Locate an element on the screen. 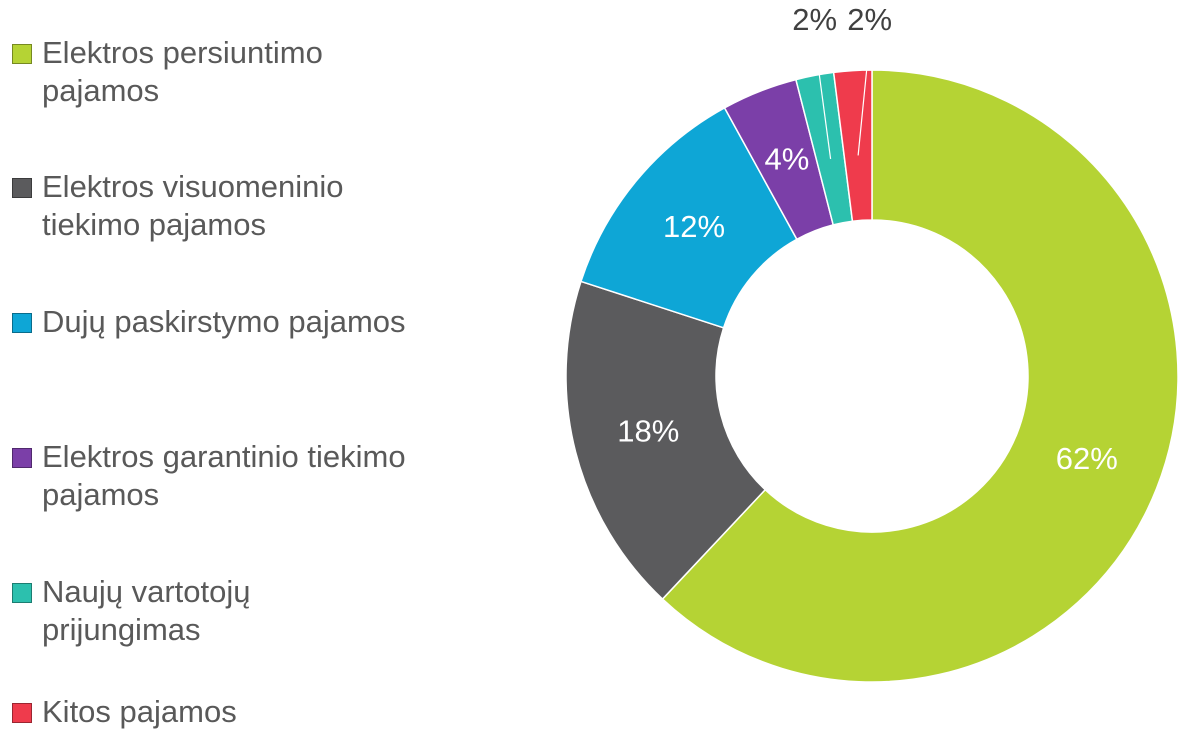 This screenshot has height=740, width=1181. legend-item: Dujų paskirstymo pajamos is located at coordinates (212, 322).